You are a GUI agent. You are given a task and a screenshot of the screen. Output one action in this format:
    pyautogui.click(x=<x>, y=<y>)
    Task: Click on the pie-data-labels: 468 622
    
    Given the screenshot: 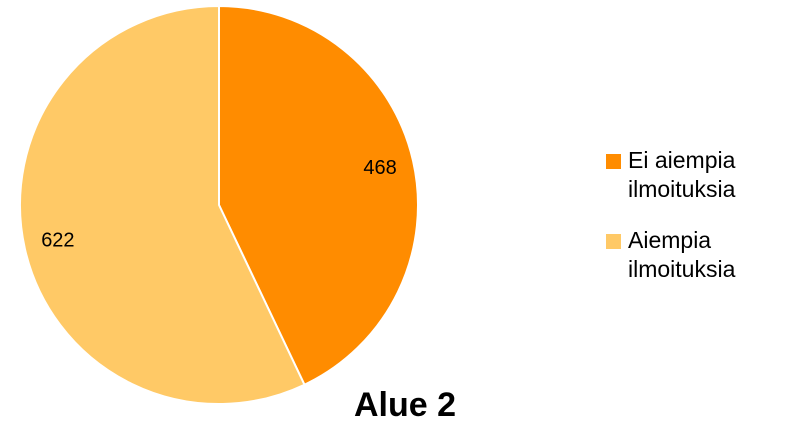 What is the action you would take?
    pyautogui.click(x=219, y=204)
    